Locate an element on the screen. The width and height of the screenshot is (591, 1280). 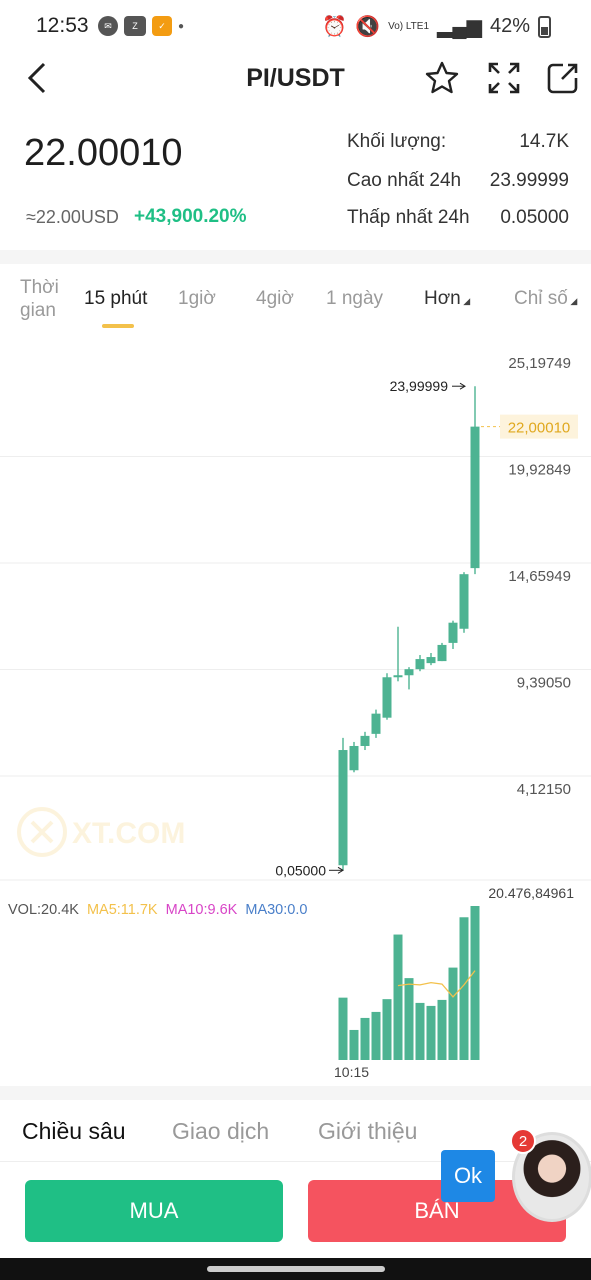
back-arrow-icon is located at coordinates (38, 78).